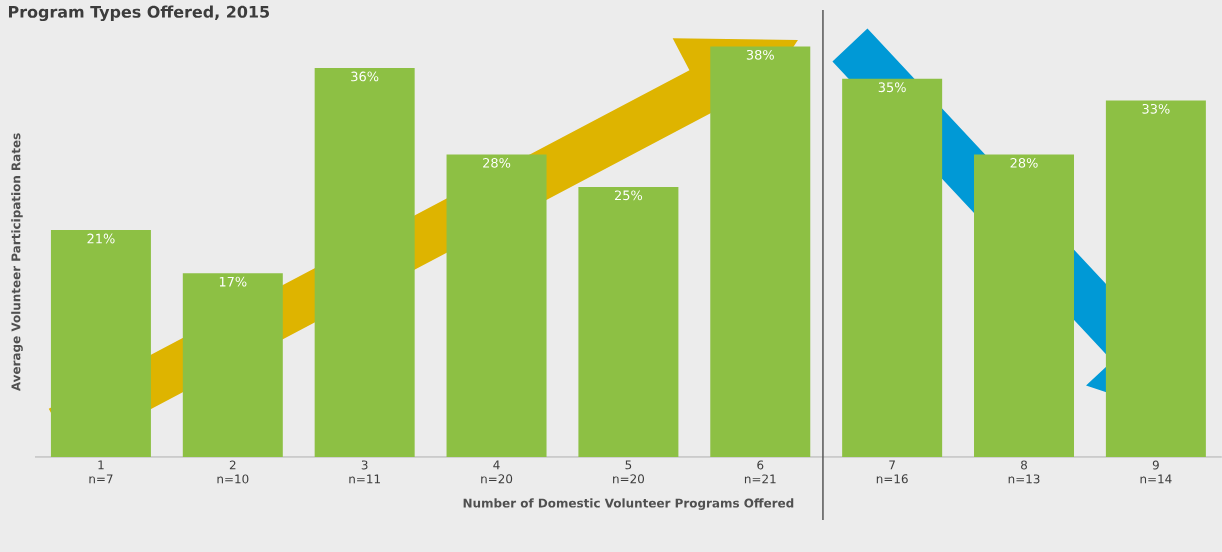 The height and width of the screenshot is (552, 1222). I want to click on data-label: 21%, so click(101, 238).